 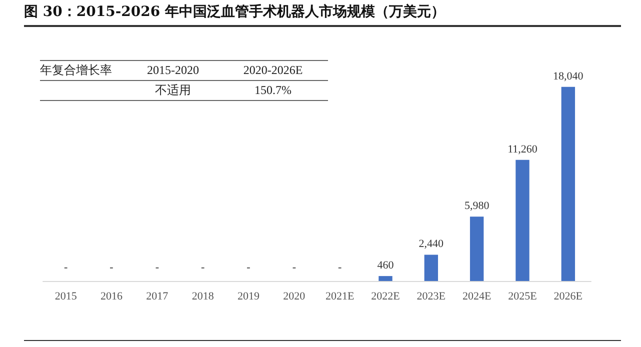 What do you see at coordinates (523, 149) in the screenshot?
I see `data-label: 11,260` at bounding box center [523, 149].